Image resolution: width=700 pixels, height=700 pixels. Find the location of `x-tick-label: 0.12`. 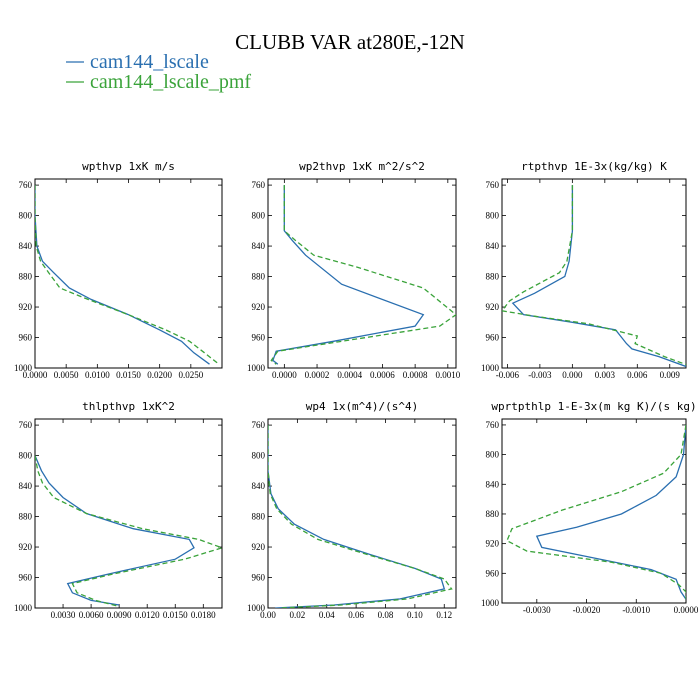

x-tick-label: 0.12 is located at coordinates (444, 615).